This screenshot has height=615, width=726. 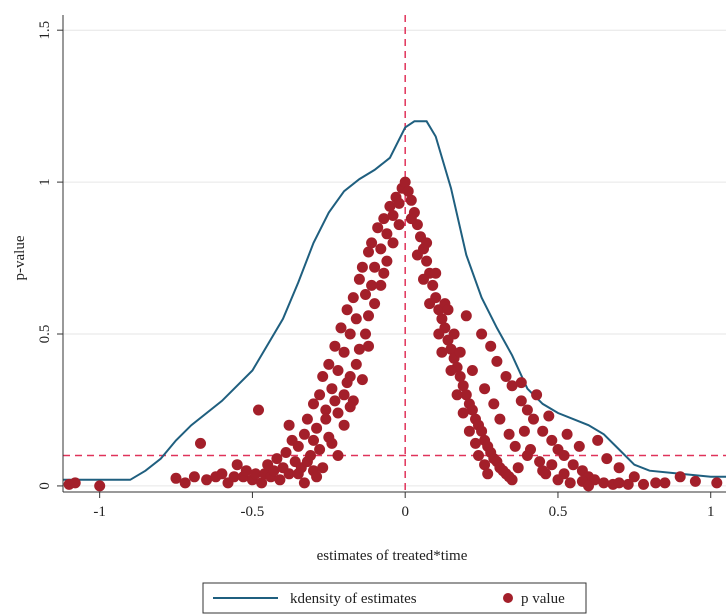 I want to click on x-axis-title: estimates of treated*time, so click(x=392, y=556).